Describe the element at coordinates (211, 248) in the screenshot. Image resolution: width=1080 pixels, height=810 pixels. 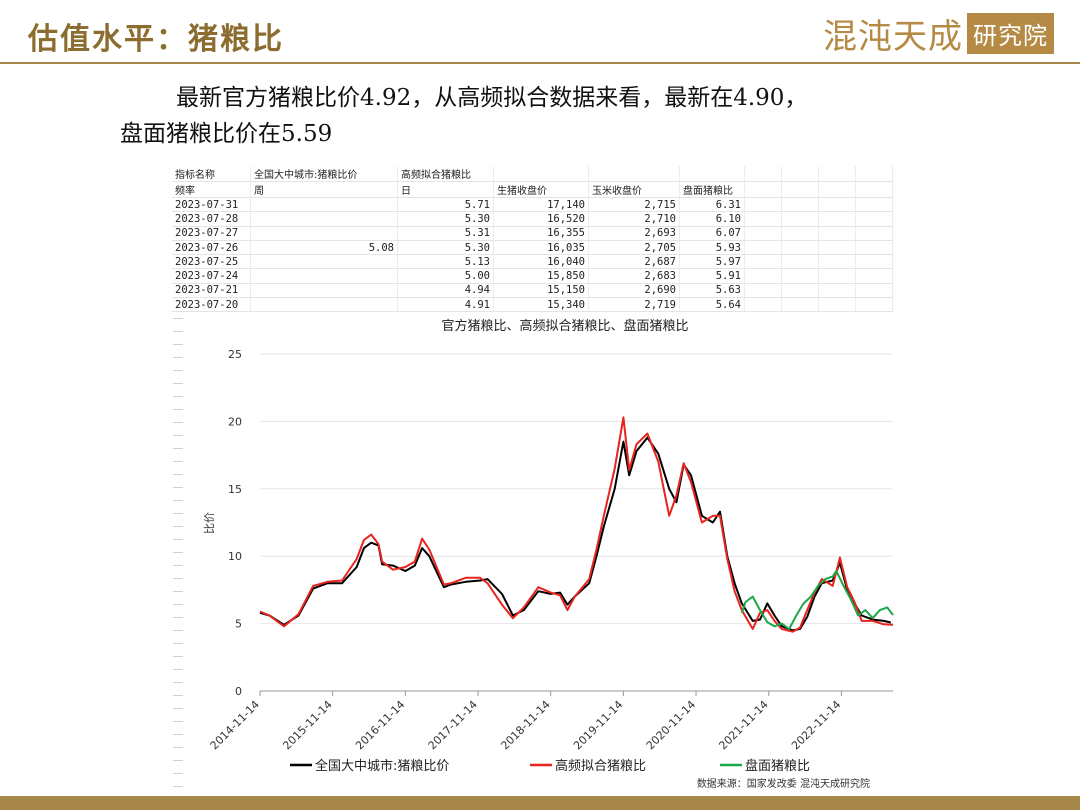
I see `table-cell: 2023-07-26` at that location.